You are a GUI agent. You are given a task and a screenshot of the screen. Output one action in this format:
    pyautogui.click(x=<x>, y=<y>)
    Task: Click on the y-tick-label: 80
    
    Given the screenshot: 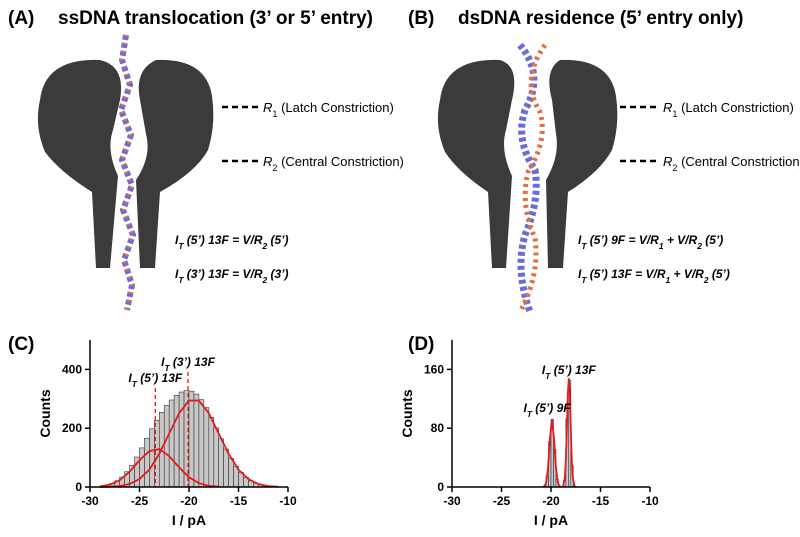 What is the action you would take?
    pyautogui.click(x=438, y=428)
    